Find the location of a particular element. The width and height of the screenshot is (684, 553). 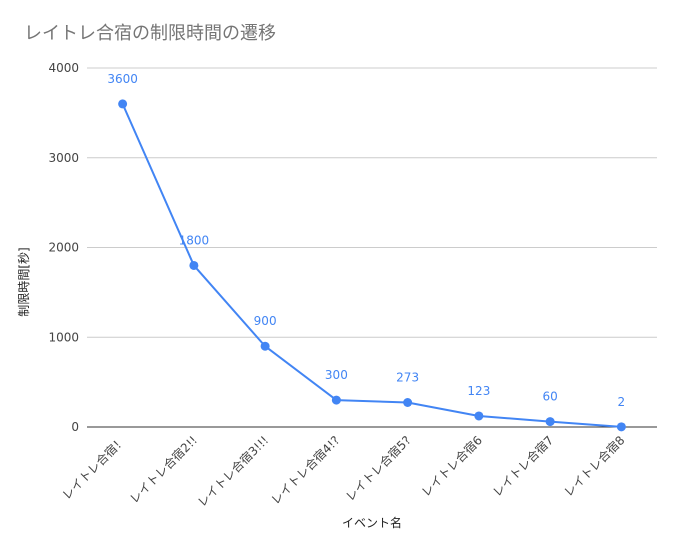

y-axis-label: 制限時間[秒] is located at coordinates (24, 281).